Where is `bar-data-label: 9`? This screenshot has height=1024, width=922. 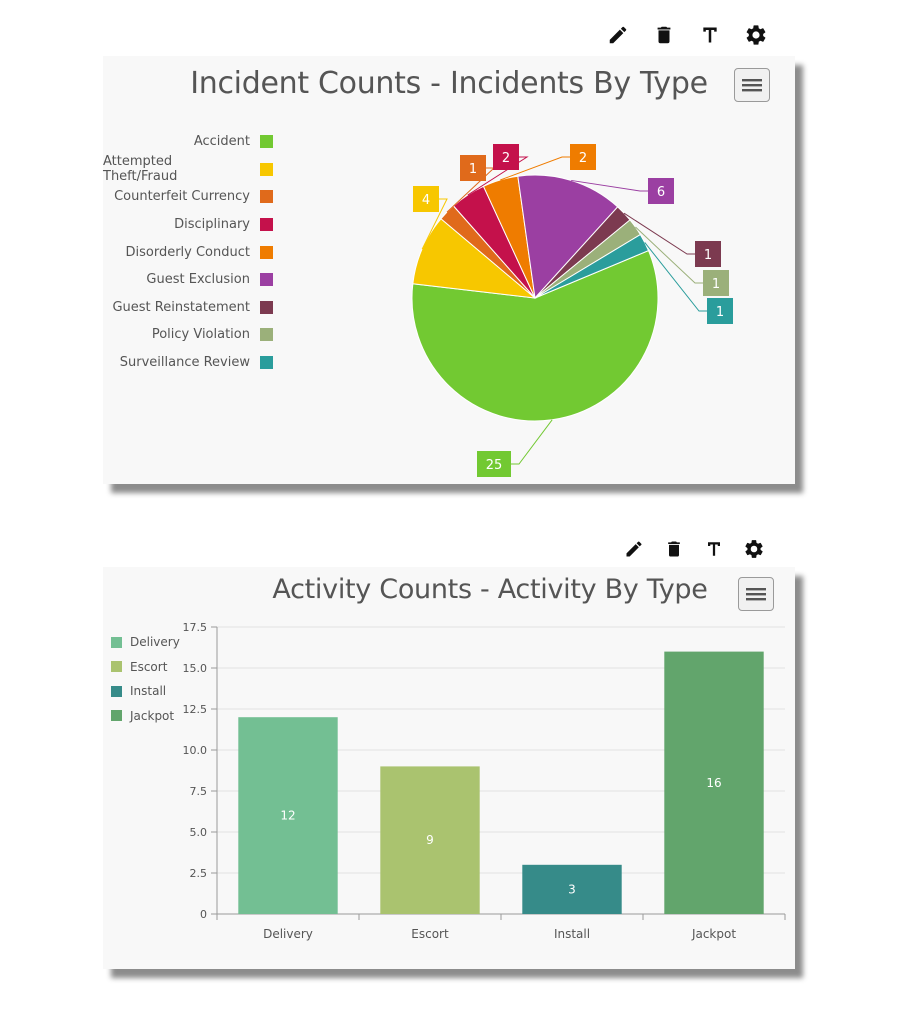
bar-data-label: 9 is located at coordinates (430, 840).